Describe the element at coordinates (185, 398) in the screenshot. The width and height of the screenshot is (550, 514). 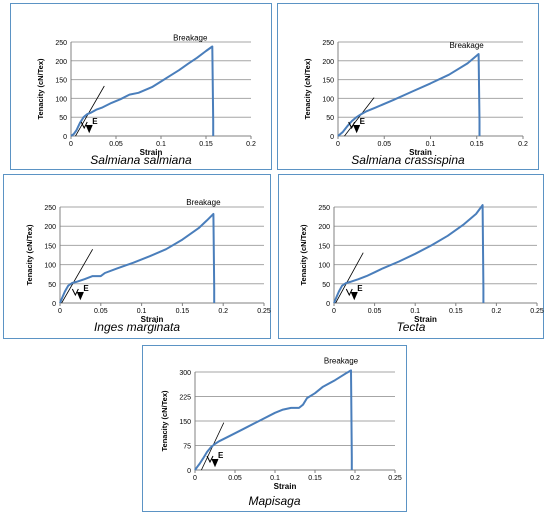
I see `y-tick-label: 225` at that location.